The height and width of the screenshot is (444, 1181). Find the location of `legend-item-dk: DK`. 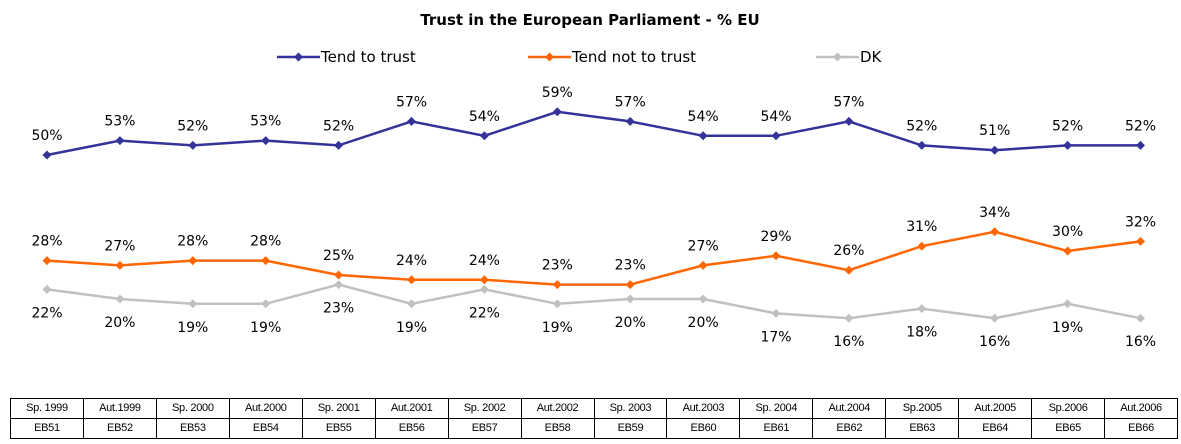

legend-item-dk: DK is located at coordinates (849, 57).